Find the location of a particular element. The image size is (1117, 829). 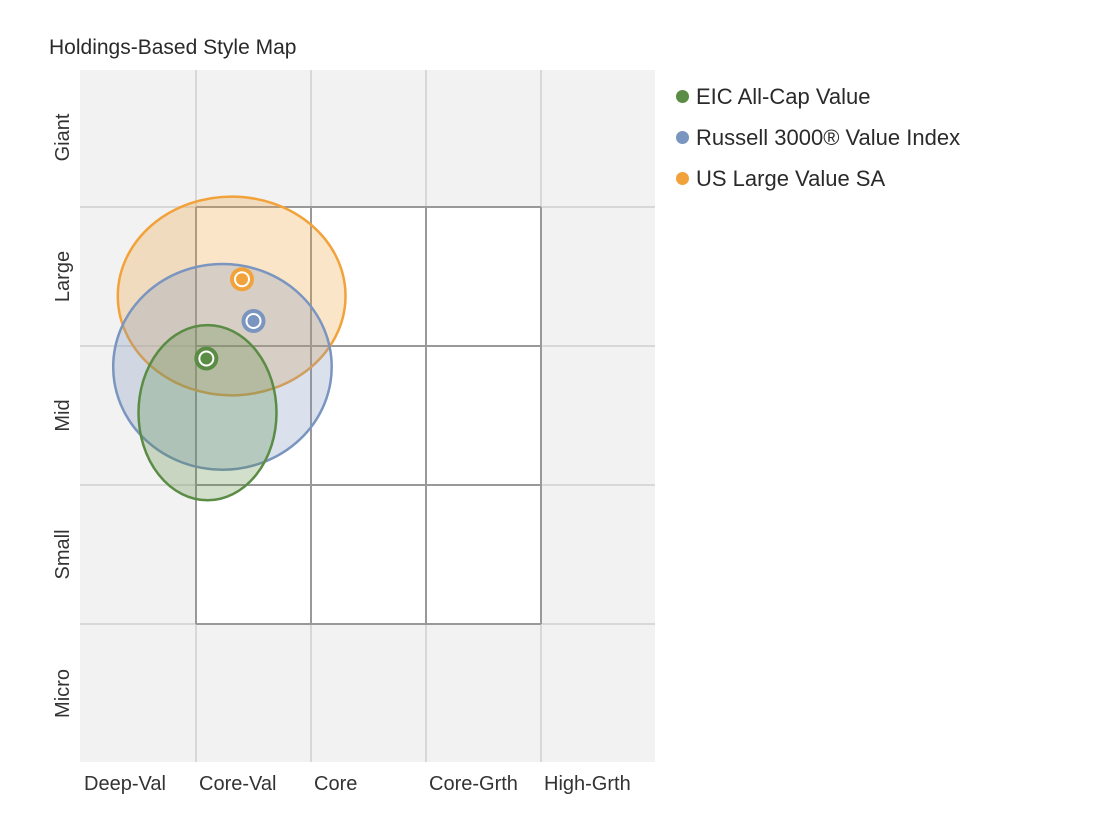

legend-item: US Large Value SA is located at coordinates (818, 178).